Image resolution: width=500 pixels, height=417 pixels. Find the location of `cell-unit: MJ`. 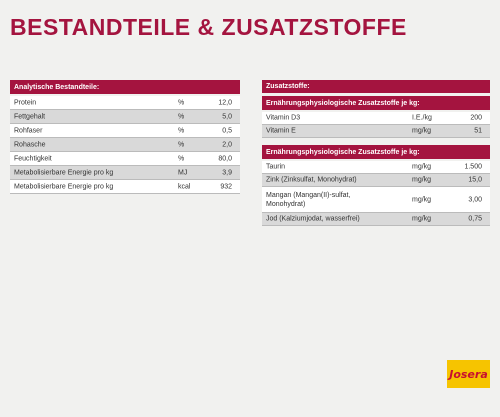

cell-unit: MJ is located at coordinates (183, 172).